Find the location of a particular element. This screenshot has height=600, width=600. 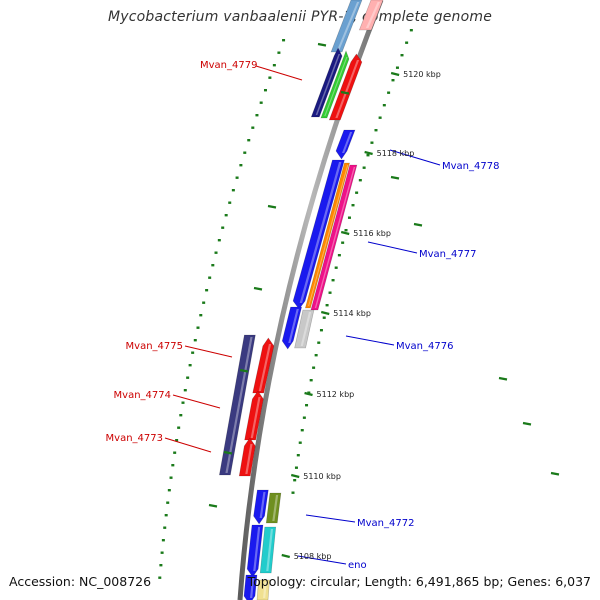

gene-feature-g is located at coordinates (318, 234).